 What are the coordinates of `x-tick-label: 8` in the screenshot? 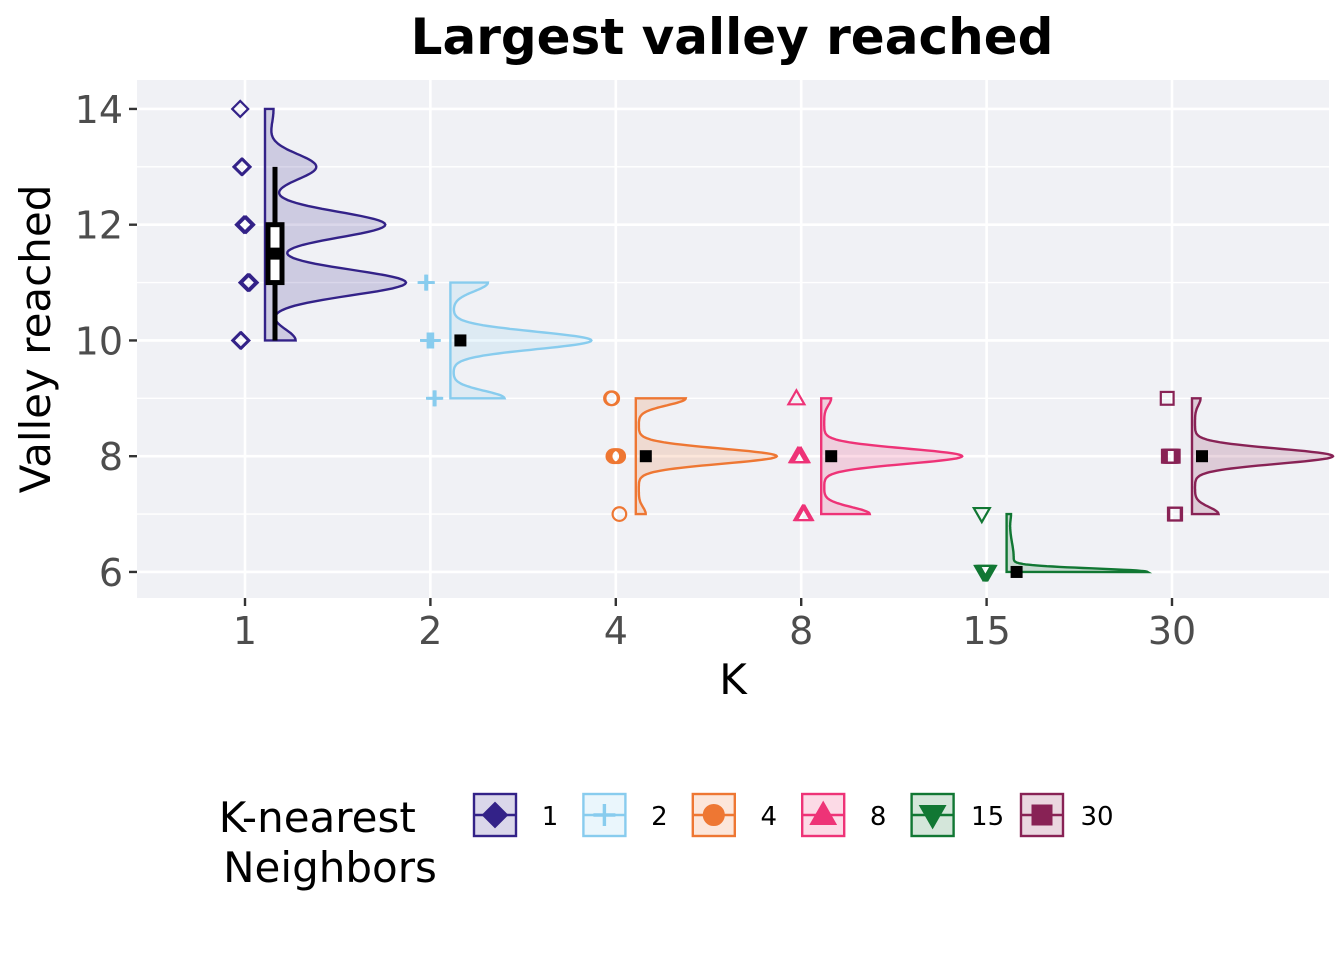 It's located at (801, 631).